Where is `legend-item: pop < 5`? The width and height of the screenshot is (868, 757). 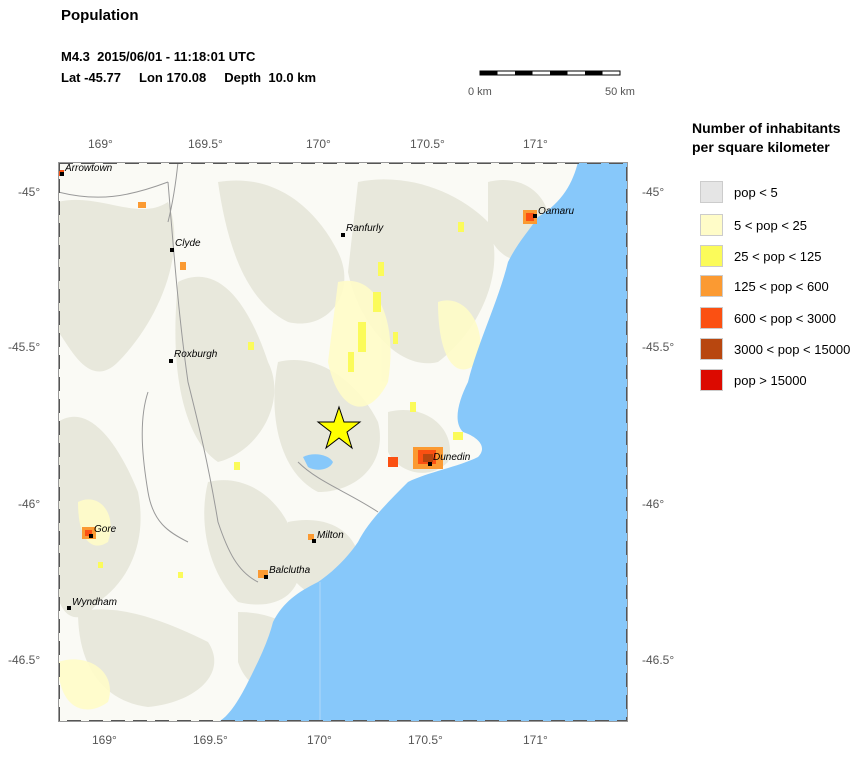
legend-item: pop < 5 is located at coordinates (739, 192).